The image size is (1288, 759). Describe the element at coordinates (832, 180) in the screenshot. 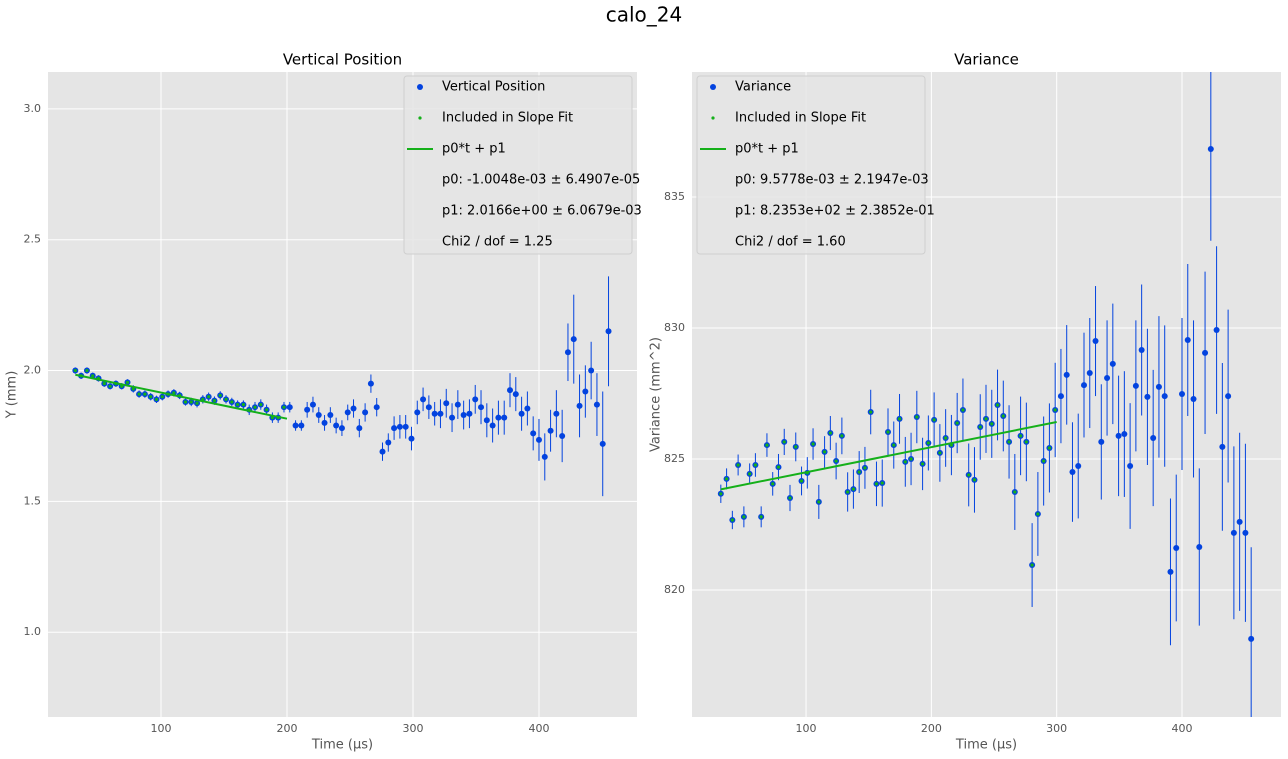

I see `legend-note: p0: 9.5778e-03 ± 2.1947e-03` at that location.